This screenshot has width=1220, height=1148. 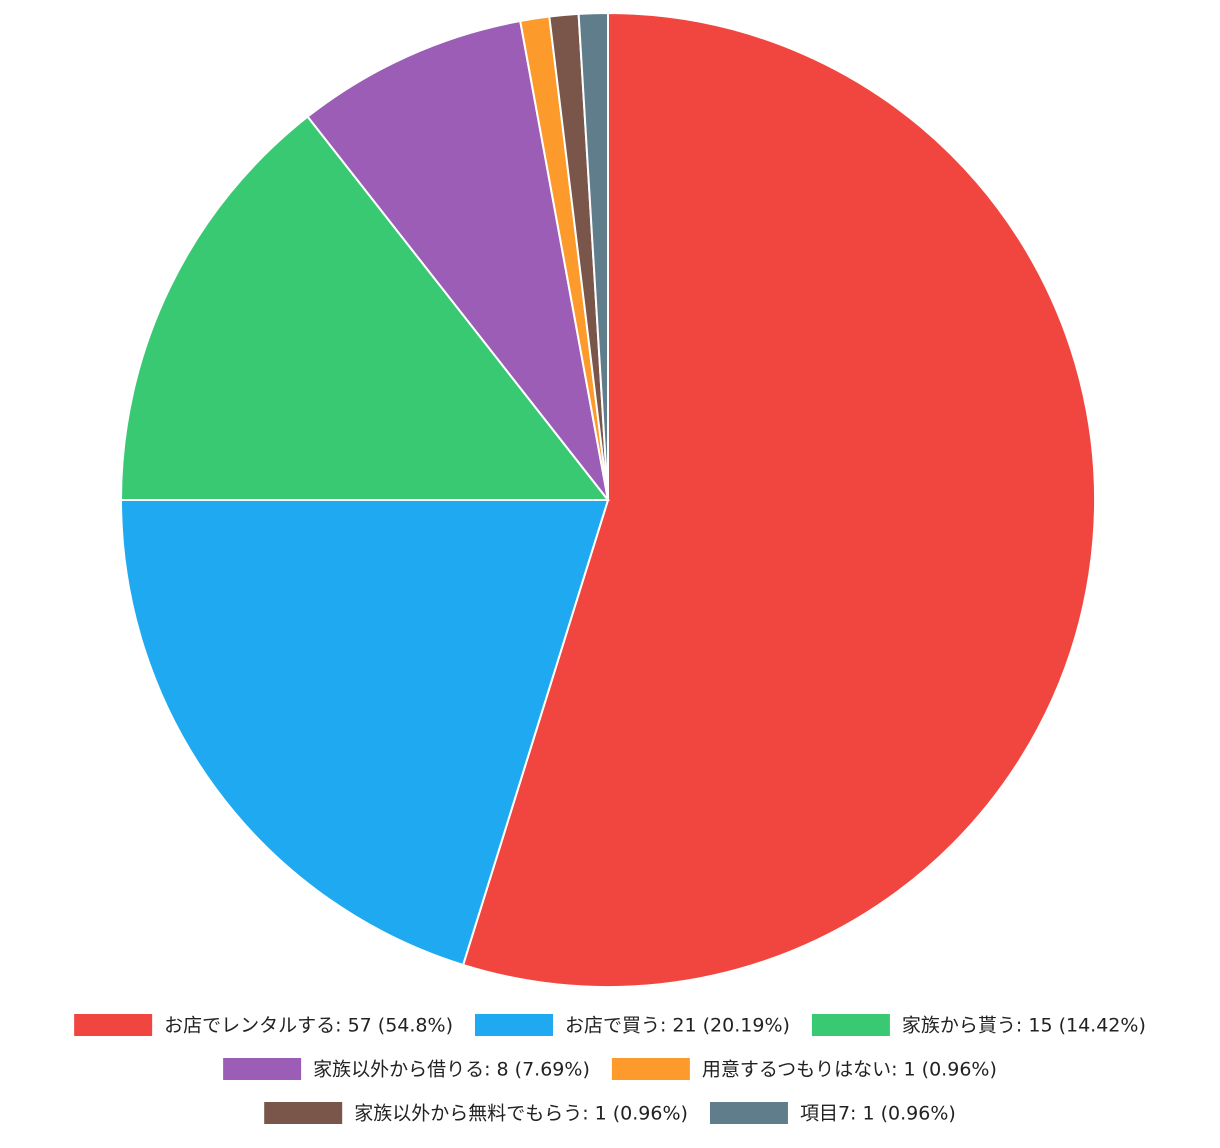 I want to click on legend-label: 家族から貰う: 15 (14.42%), so click(x=1024, y=1026).